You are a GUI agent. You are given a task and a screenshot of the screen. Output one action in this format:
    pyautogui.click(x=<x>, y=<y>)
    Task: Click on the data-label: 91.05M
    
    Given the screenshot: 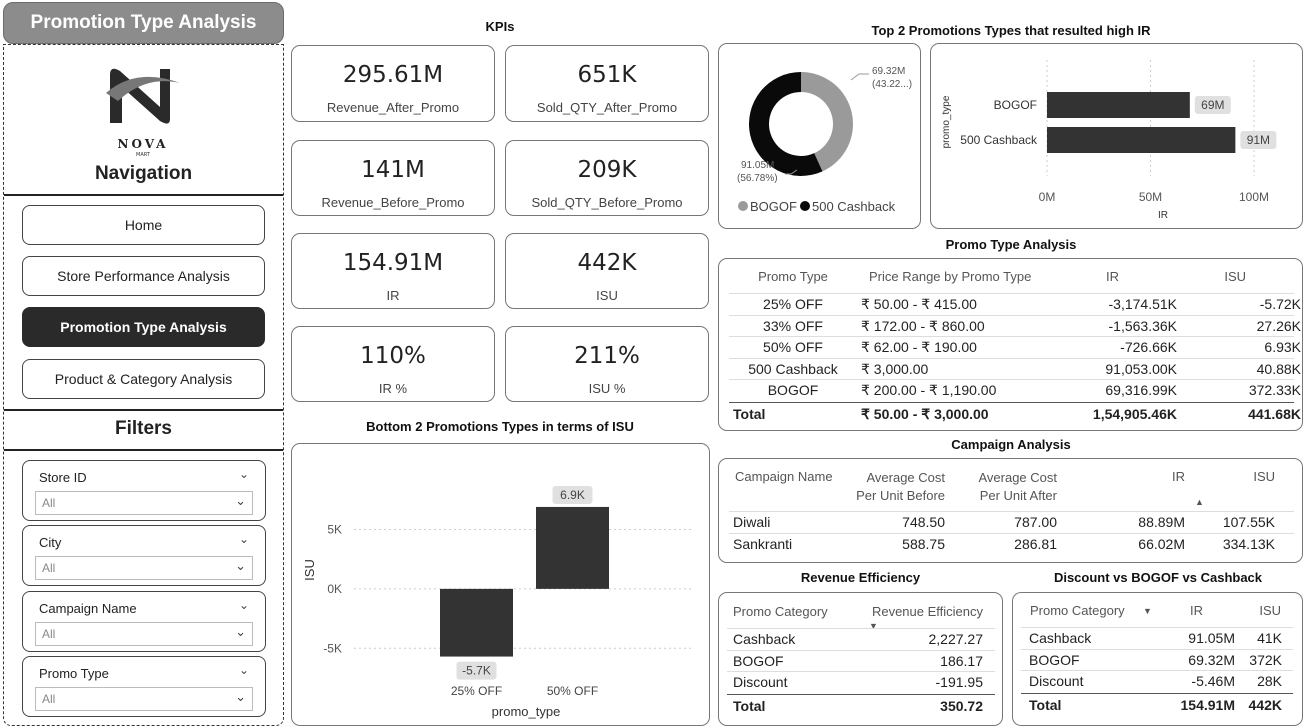 What is the action you would take?
    pyautogui.click(x=757, y=165)
    